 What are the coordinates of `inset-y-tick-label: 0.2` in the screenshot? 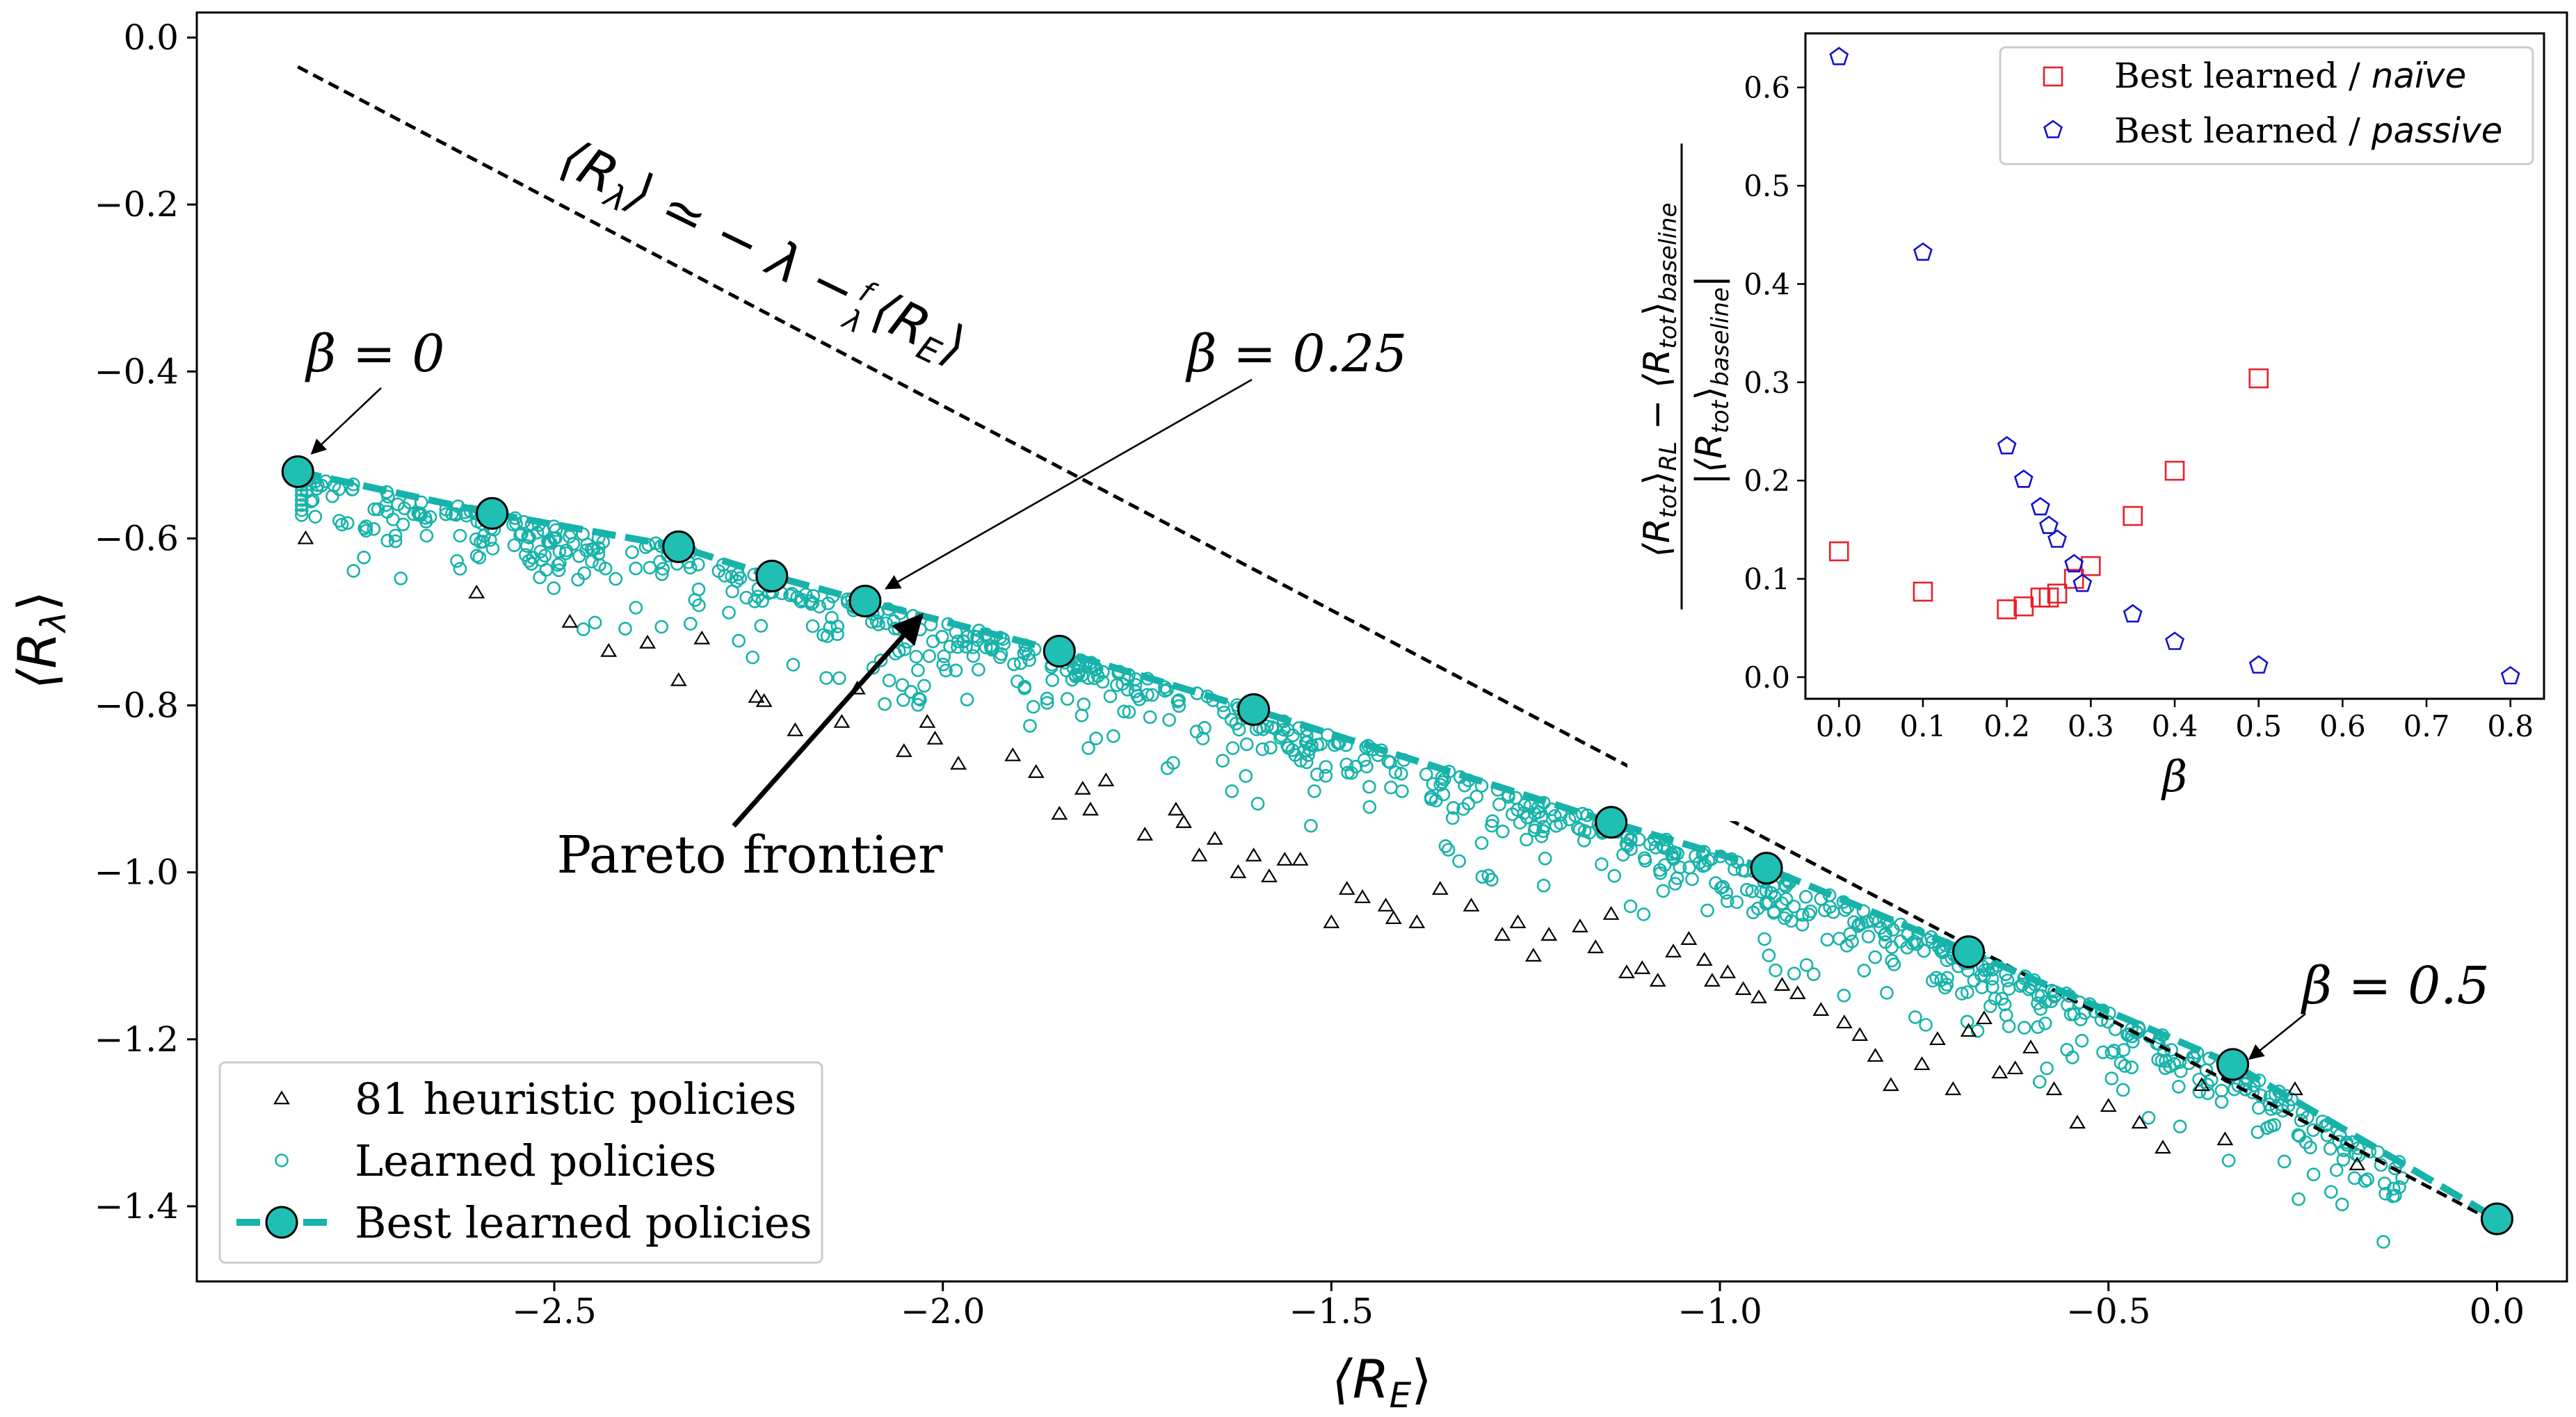 It's located at (1767, 481).